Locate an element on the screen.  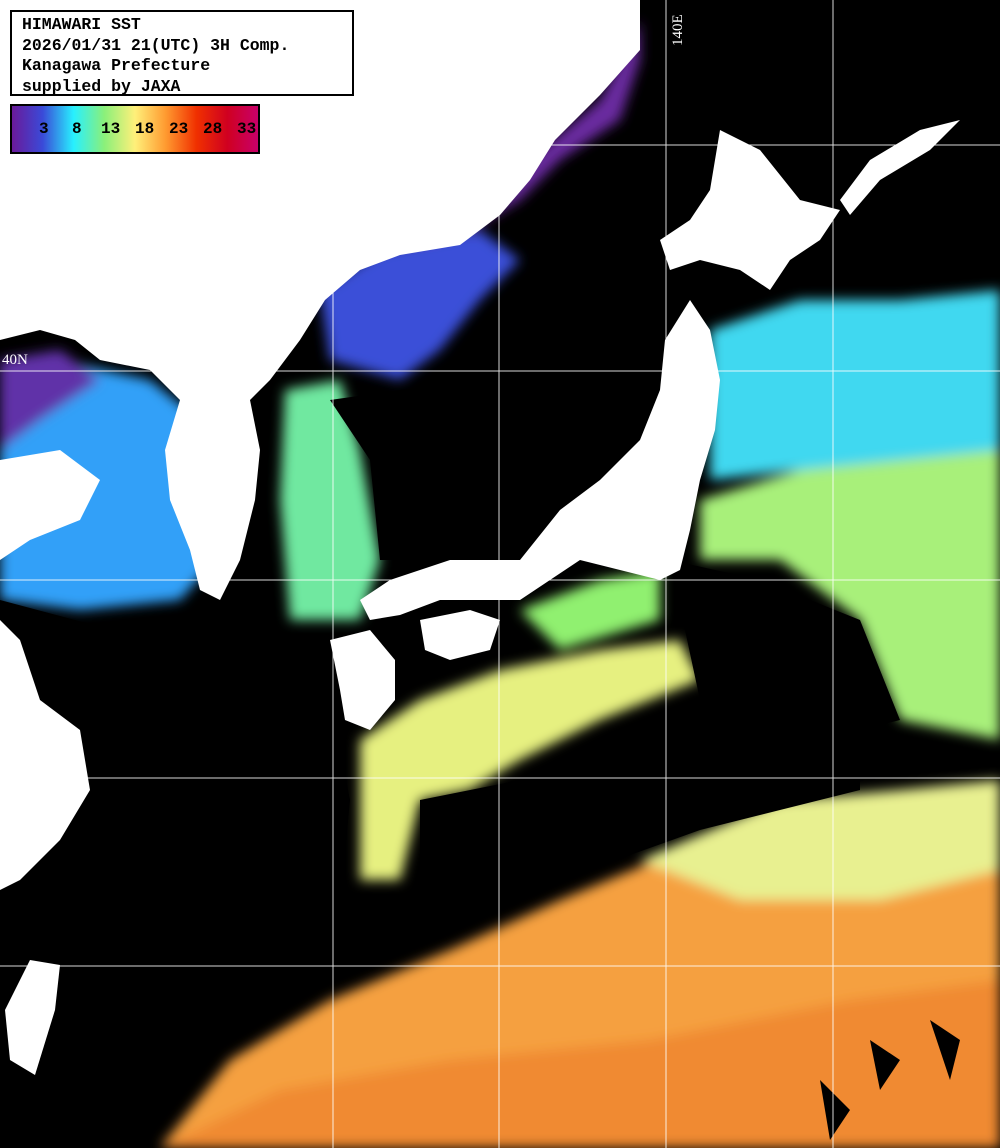
land-honshu is located at coordinates (540, 460).